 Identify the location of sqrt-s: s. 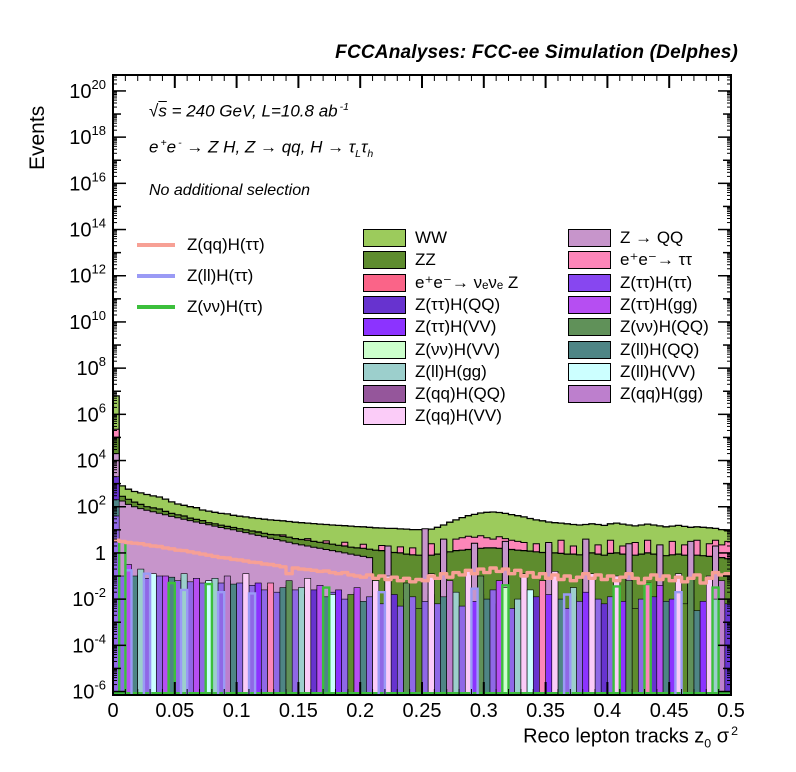
(162, 111).